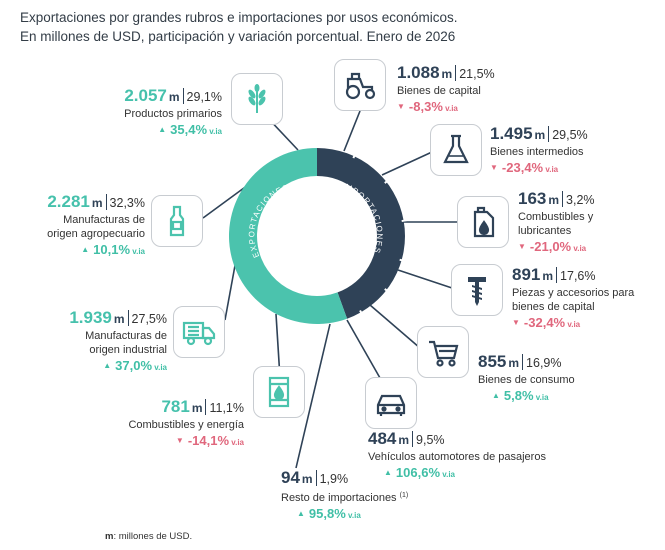 Image resolution: width=665 pixels, height=550 pixels. What do you see at coordinates (532, 198) in the screenshot?
I see `value: 163` at bounding box center [532, 198].